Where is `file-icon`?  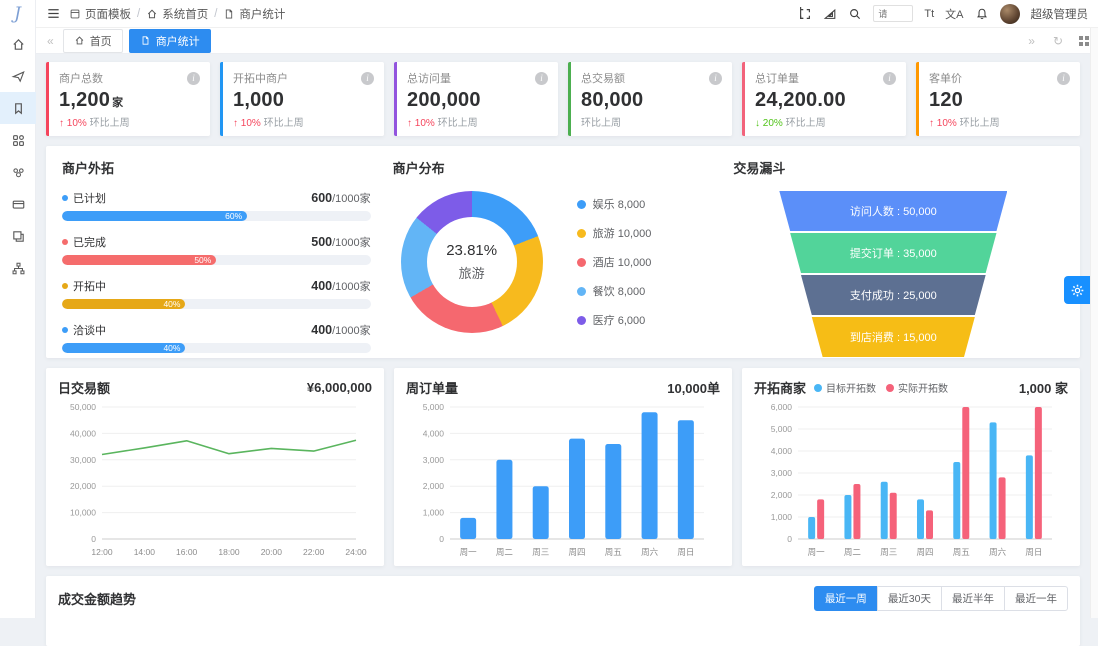 file-icon is located at coordinates (229, 14).